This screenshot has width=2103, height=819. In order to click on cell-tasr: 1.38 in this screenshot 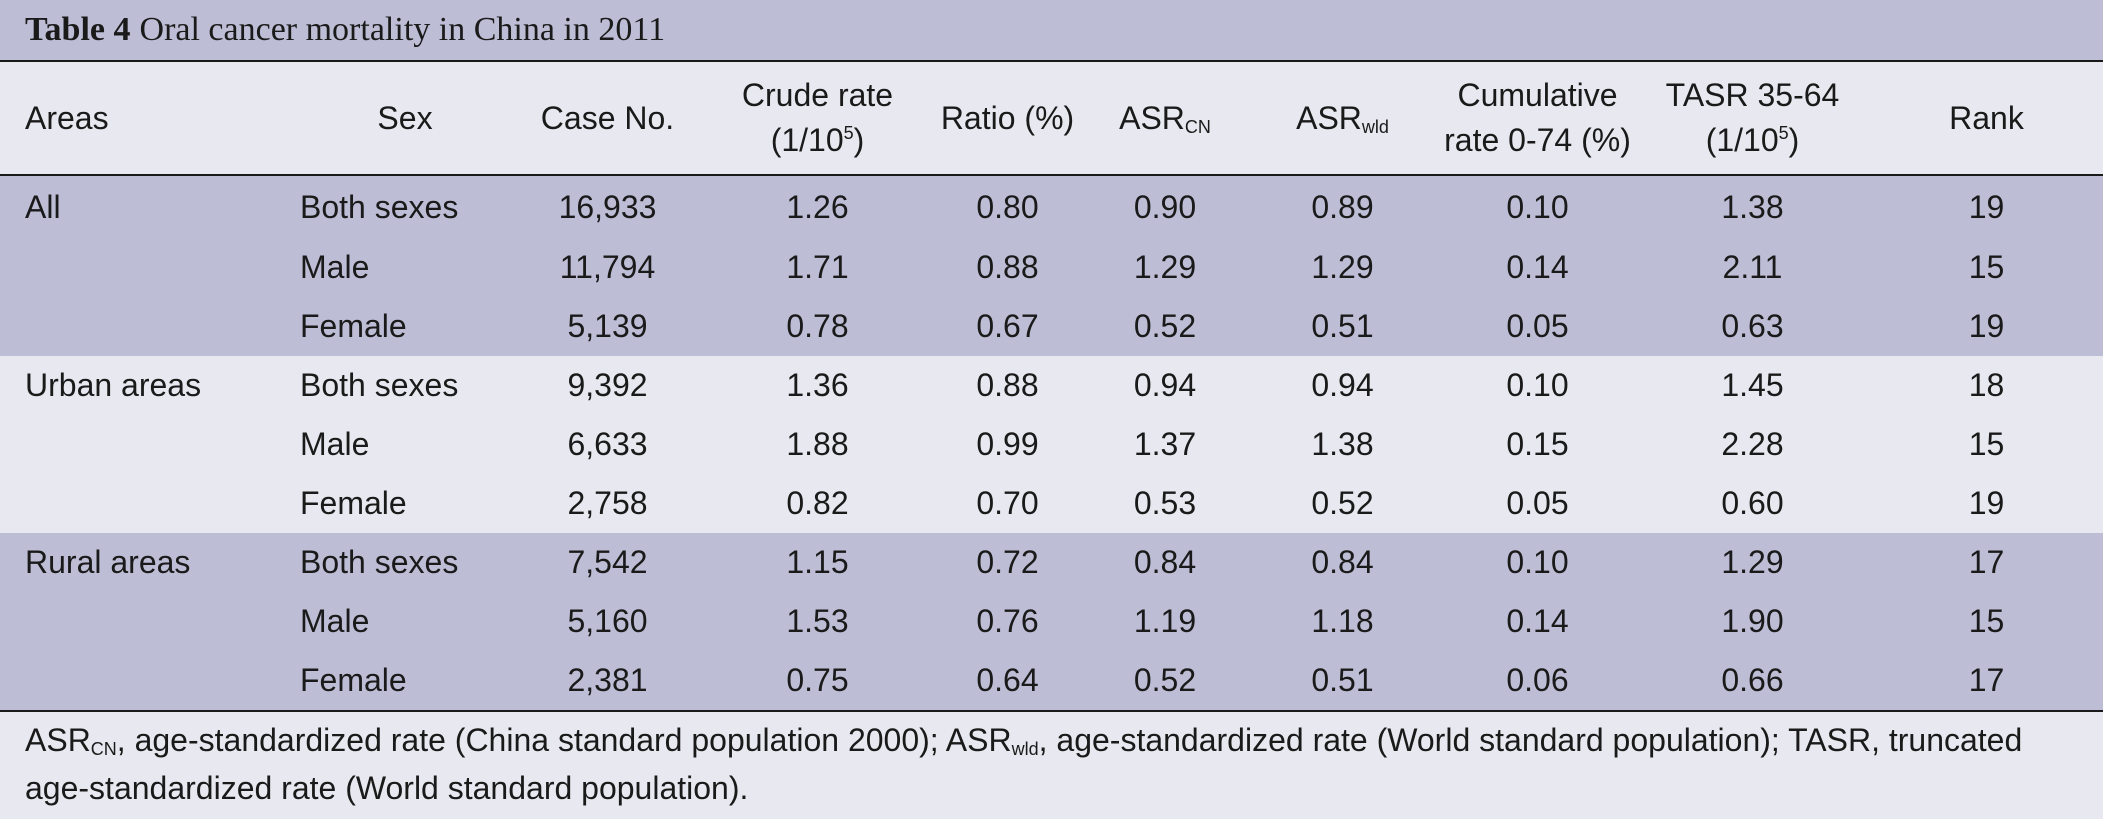, I will do `click(1752, 206)`.